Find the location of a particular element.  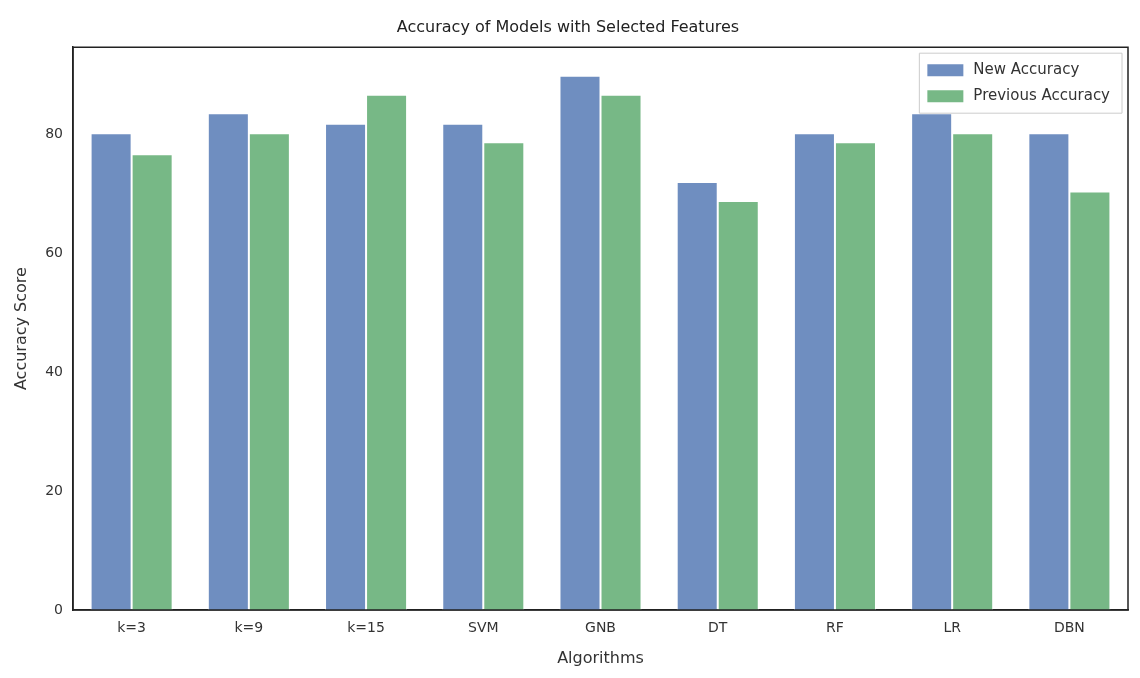

x-tick-label: GNB is located at coordinates (600, 627).